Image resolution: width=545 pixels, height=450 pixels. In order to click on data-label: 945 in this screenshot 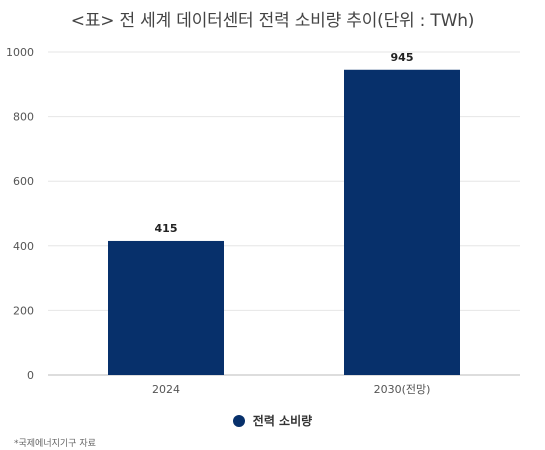, I will do `click(402, 57)`.